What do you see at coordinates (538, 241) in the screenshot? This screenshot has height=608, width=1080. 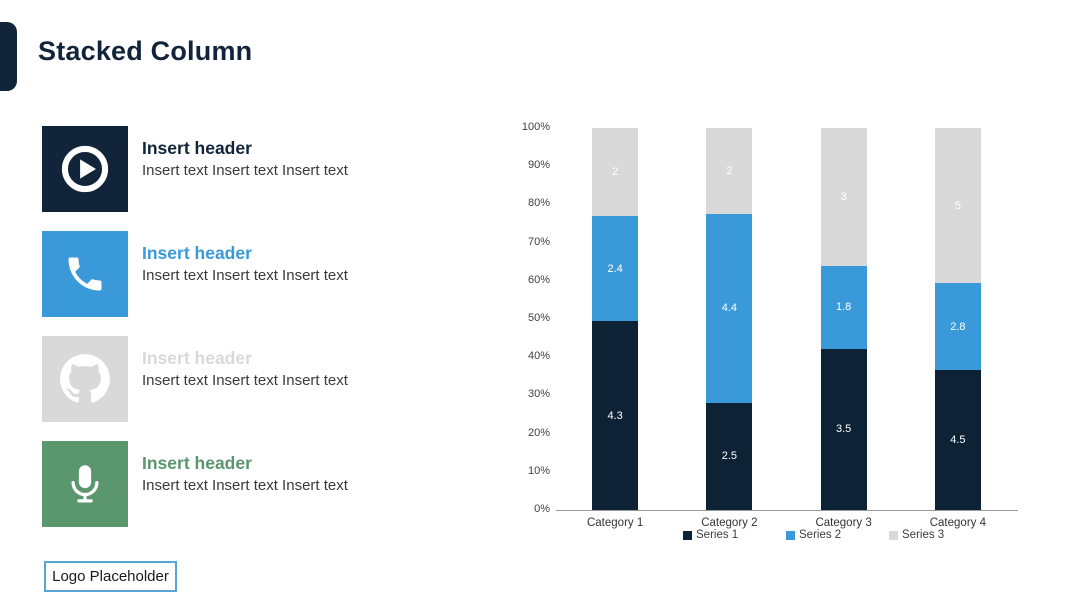 I see `y-axis-tick: 70%` at bounding box center [538, 241].